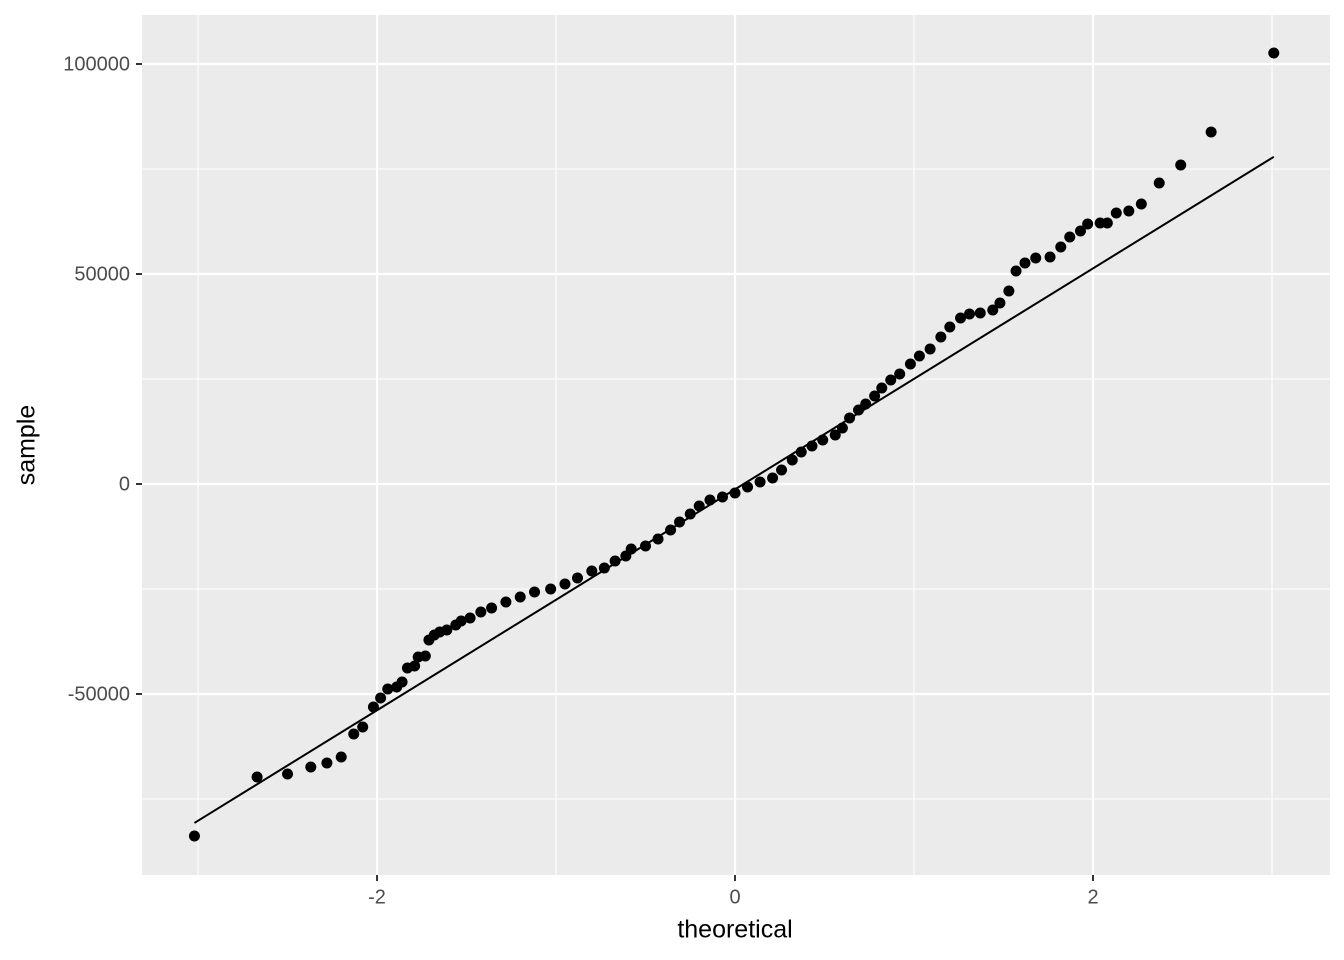 Image resolution: width=1344 pixels, height=960 pixels. Describe the element at coordinates (99, 694) in the screenshot. I see `y-tick-label: -50000` at that location.